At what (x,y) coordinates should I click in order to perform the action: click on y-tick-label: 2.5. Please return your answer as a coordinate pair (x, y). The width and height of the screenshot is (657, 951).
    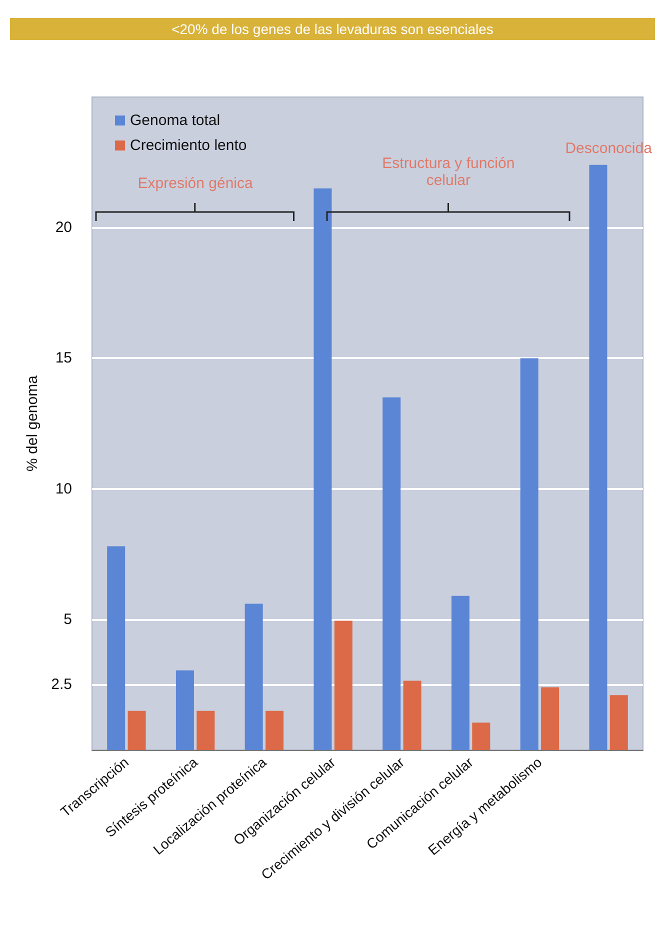
    Looking at the image, I should click on (61, 685).